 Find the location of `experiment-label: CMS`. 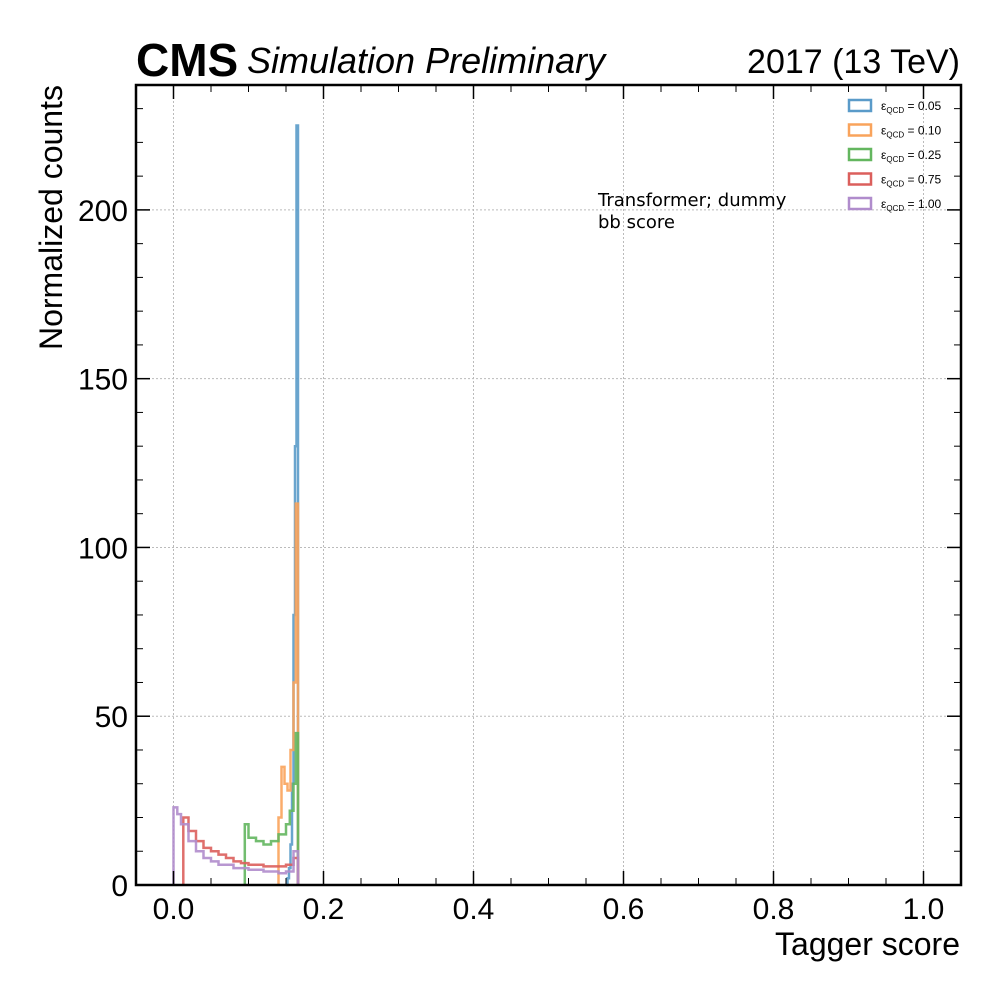

experiment-label: CMS is located at coordinates (187, 60).